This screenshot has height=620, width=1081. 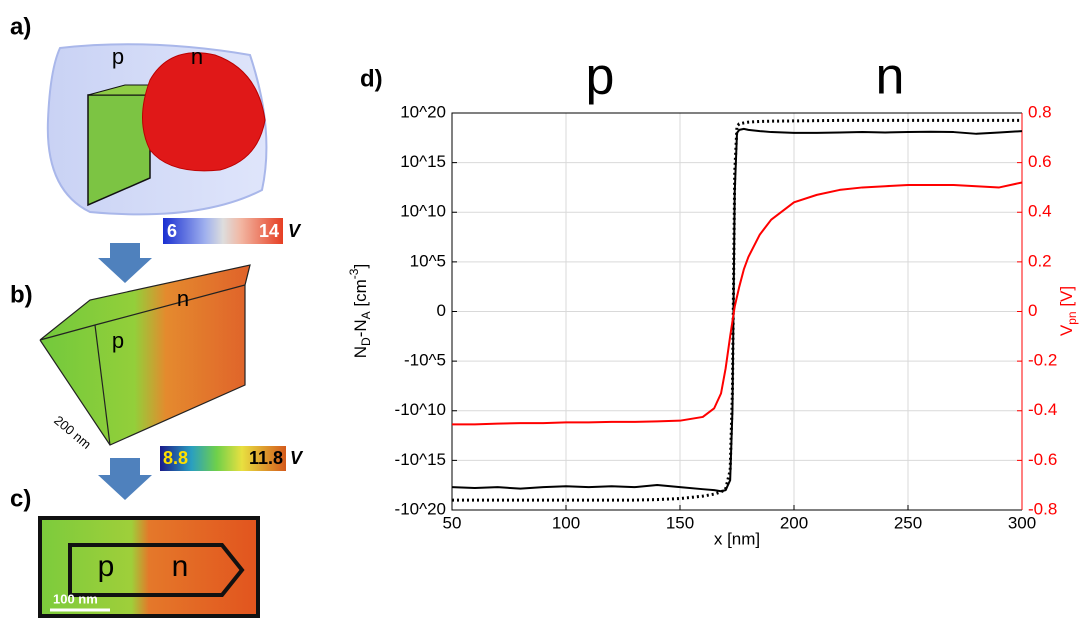 What do you see at coordinates (428, 260) in the screenshot?
I see `y-tick-label: 10^5` at bounding box center [428, 260].